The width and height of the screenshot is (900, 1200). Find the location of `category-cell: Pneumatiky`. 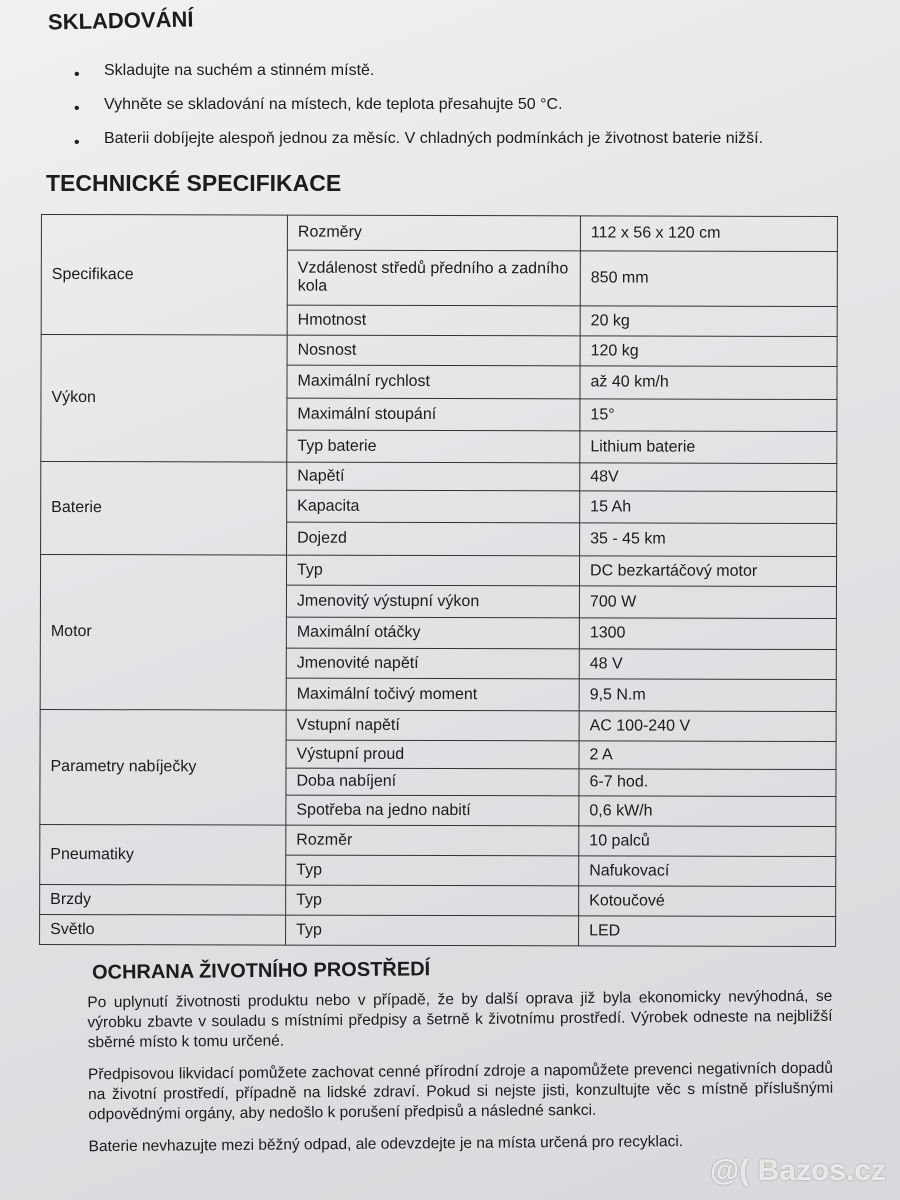

category-cell: Pneumatiky is located at coordinates (162, 855).